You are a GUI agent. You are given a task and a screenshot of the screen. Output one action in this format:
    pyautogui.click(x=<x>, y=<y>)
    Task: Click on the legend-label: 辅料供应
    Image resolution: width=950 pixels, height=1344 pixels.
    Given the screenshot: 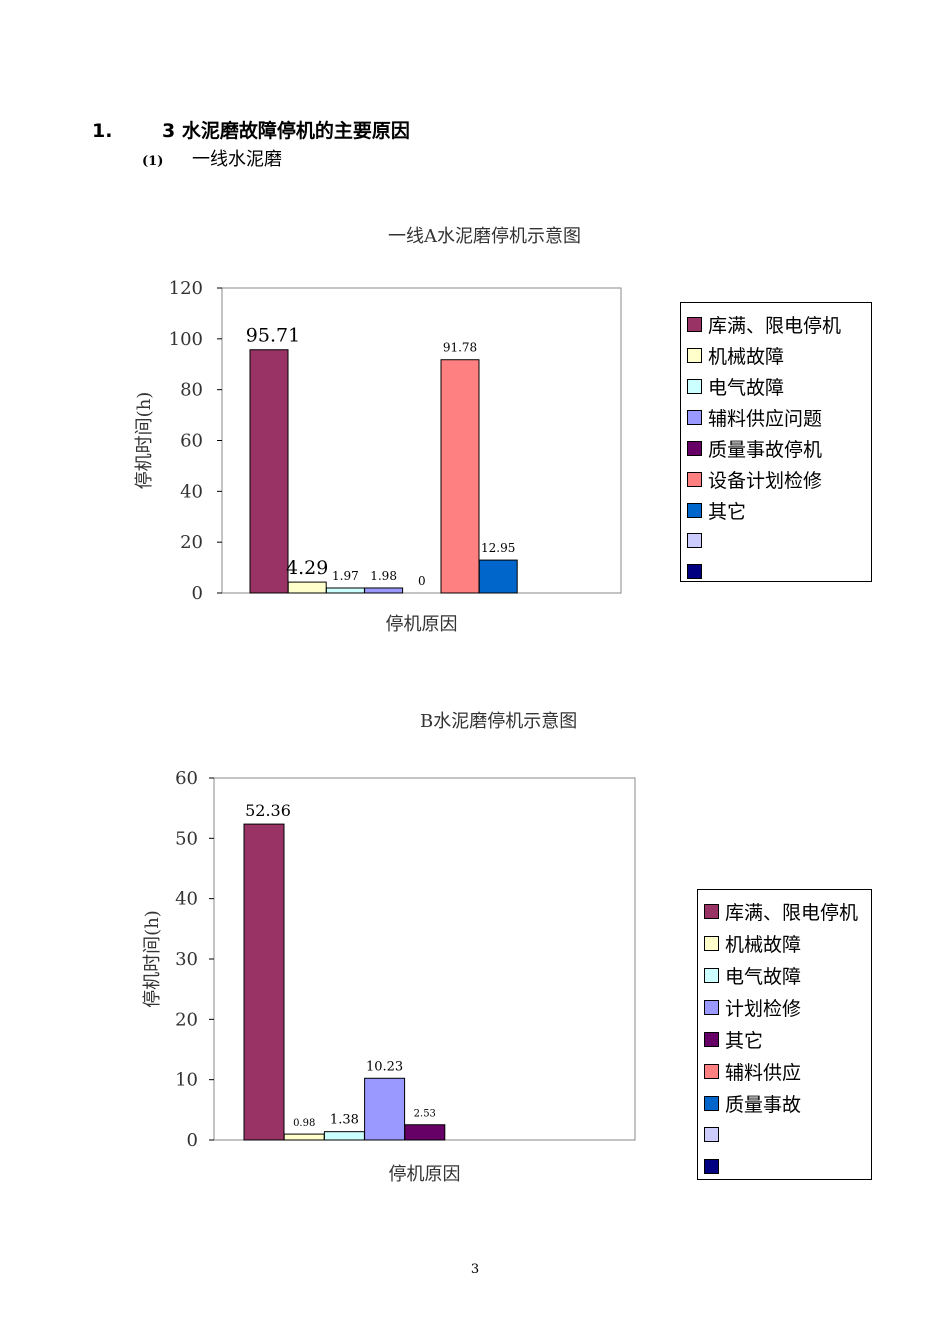 What is the action you would take?
    pyautogui.click(x=763, y=1073)
    